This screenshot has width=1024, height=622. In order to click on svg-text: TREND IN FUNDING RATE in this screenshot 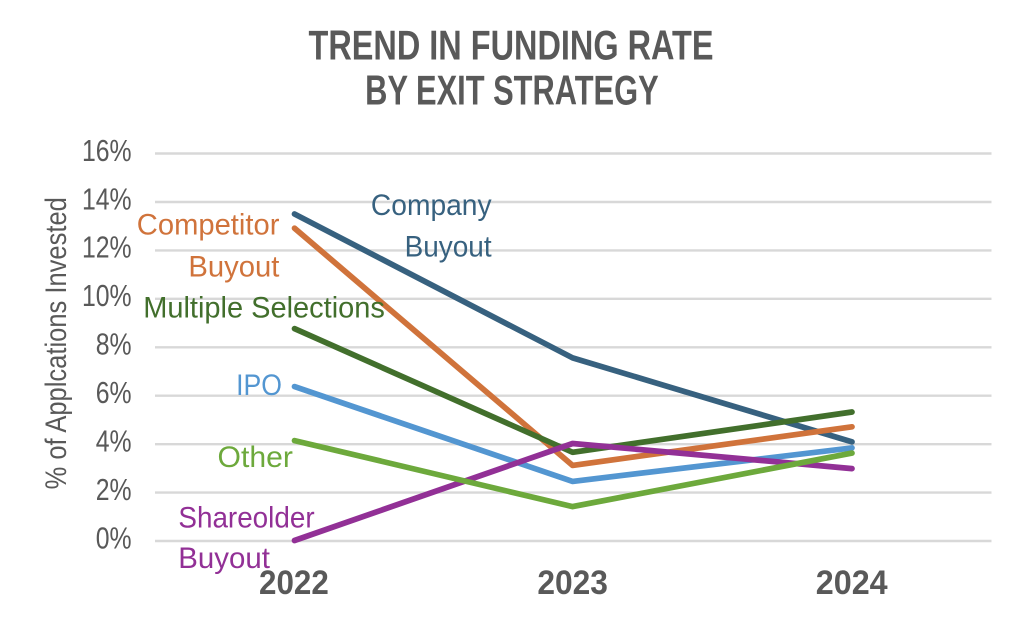, I will do `click(510, 45)`.